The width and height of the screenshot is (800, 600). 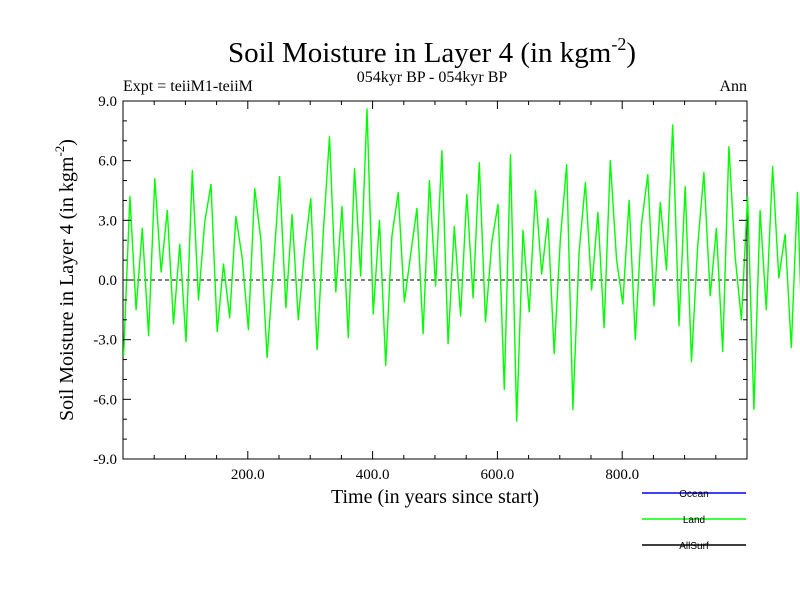 I want to click on y-tick-label: 6.0, so click(x=107, y=162).